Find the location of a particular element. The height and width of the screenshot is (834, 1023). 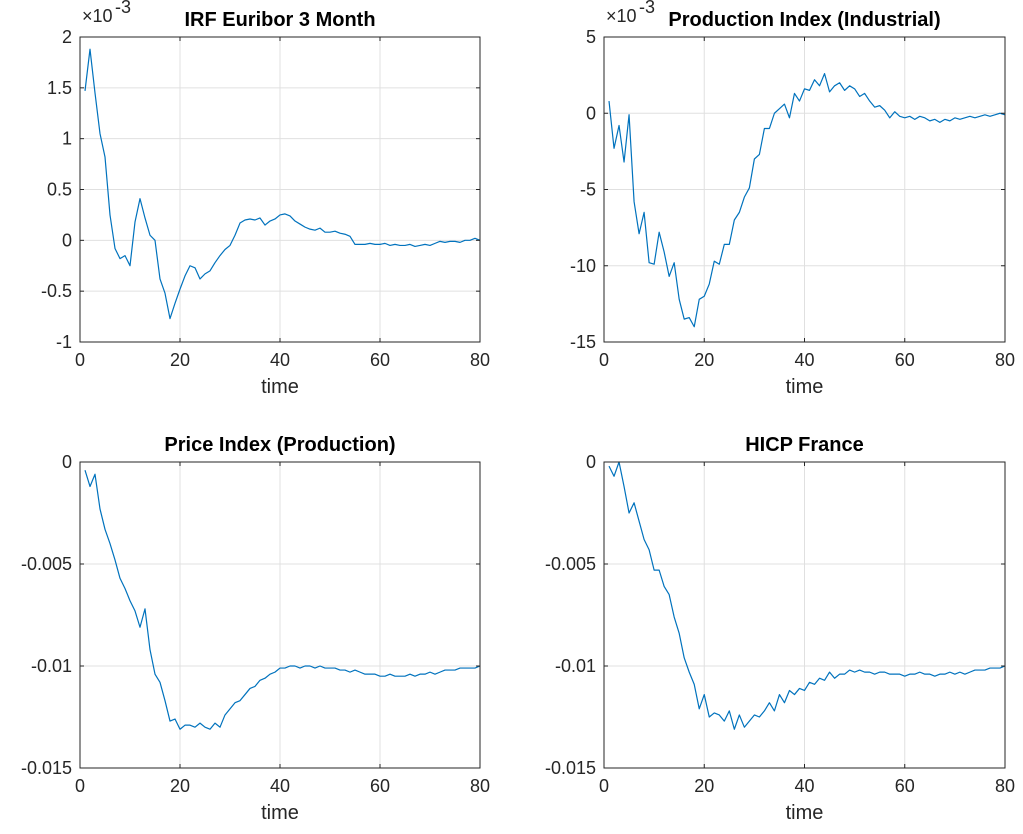

chart-title: HICP France is located at coordinates (804, 445).